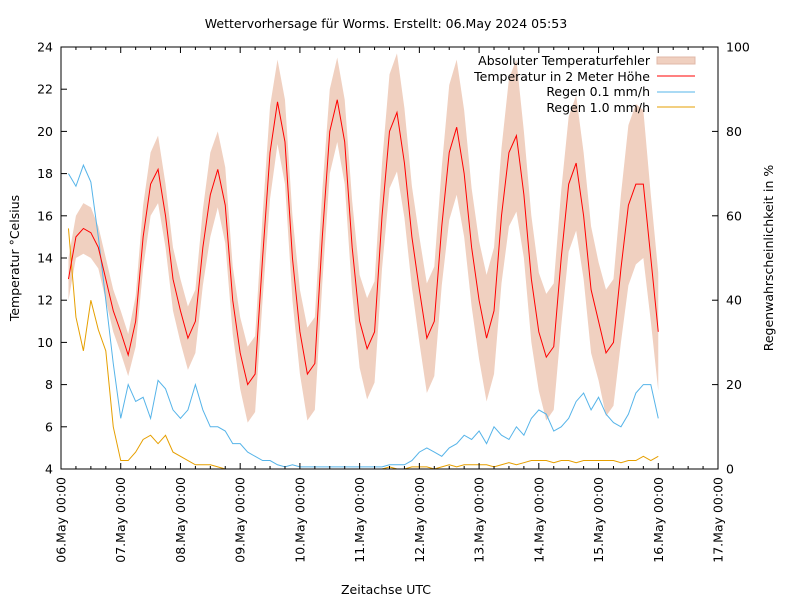 This screenshot has height=604, width=800. I want to click on legend-swatch-error, so click(676, 60).